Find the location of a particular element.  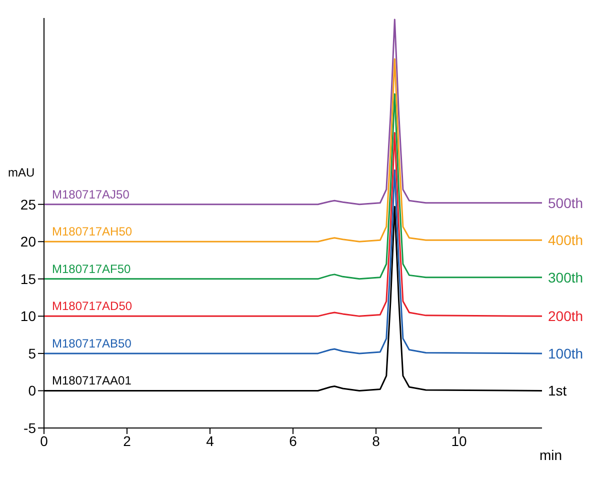

series-label: M180717AH50 is located at coordinates (92, 231).